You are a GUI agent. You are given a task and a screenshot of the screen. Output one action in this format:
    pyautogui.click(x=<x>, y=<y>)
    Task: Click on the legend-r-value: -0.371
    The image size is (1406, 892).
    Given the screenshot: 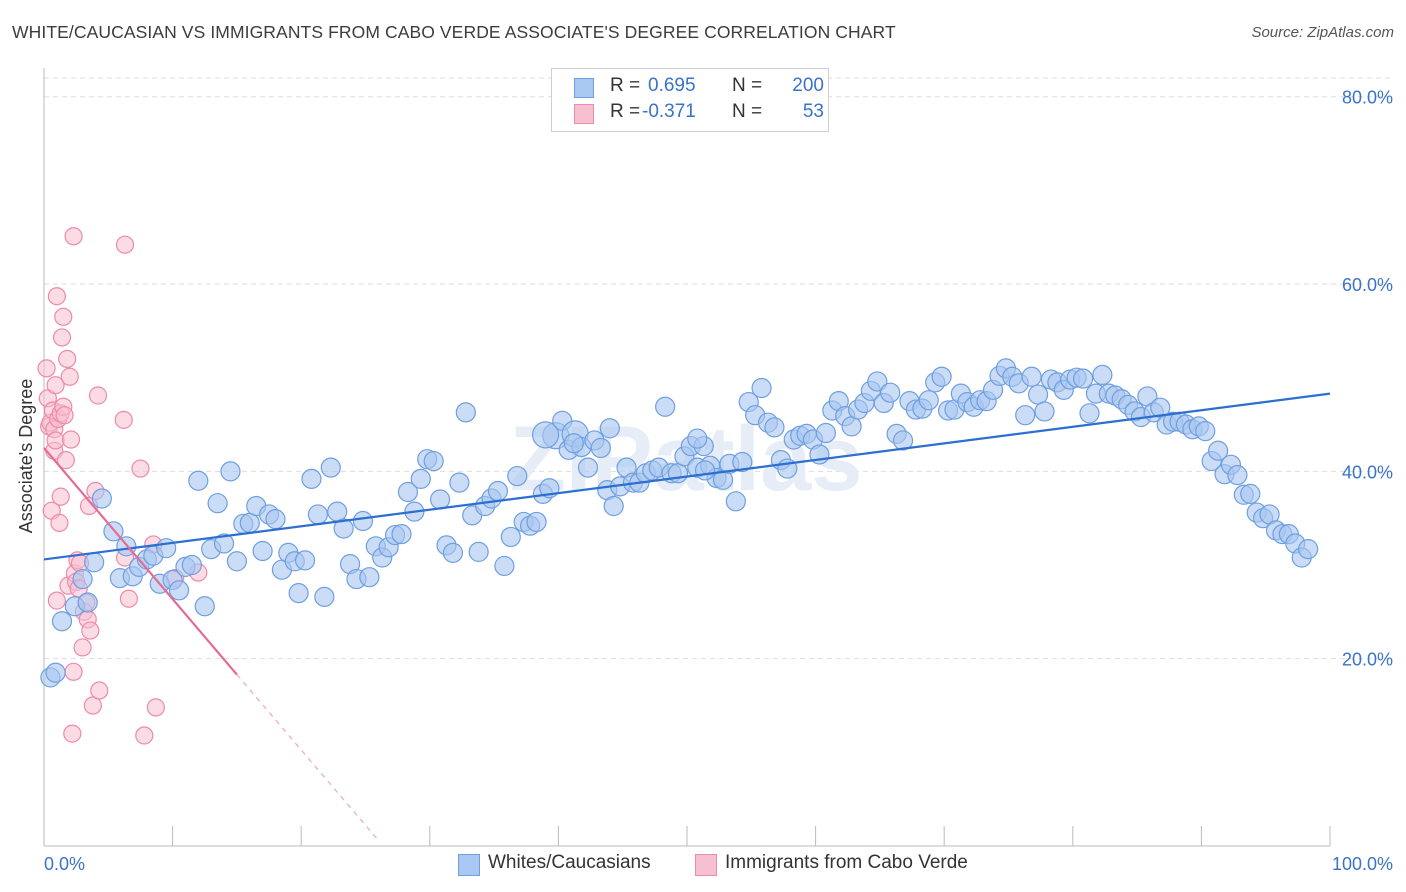 What is the action you would take?
    pyautogui.click(x=669, y=111)
    